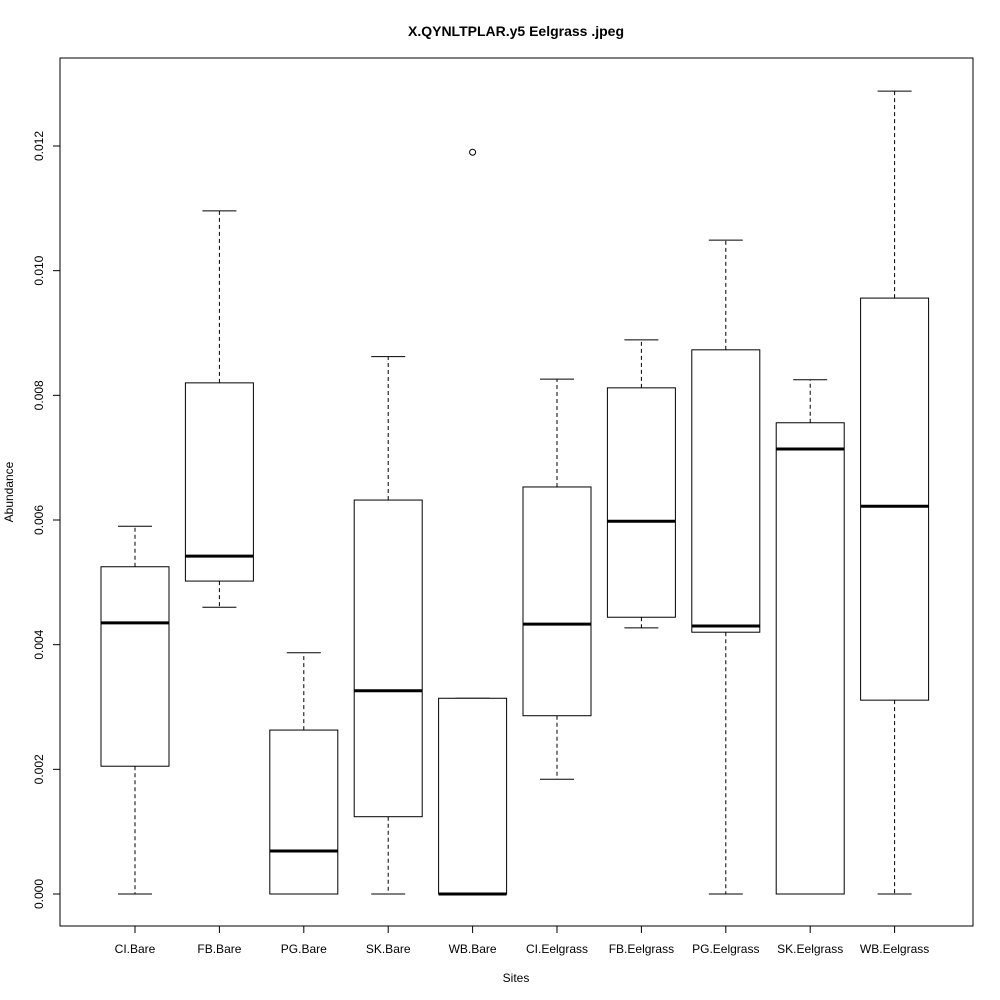 The image size is (1000, 1000). I want to click on x-tick-label: WB.Eelgrass, so click(894, 949).